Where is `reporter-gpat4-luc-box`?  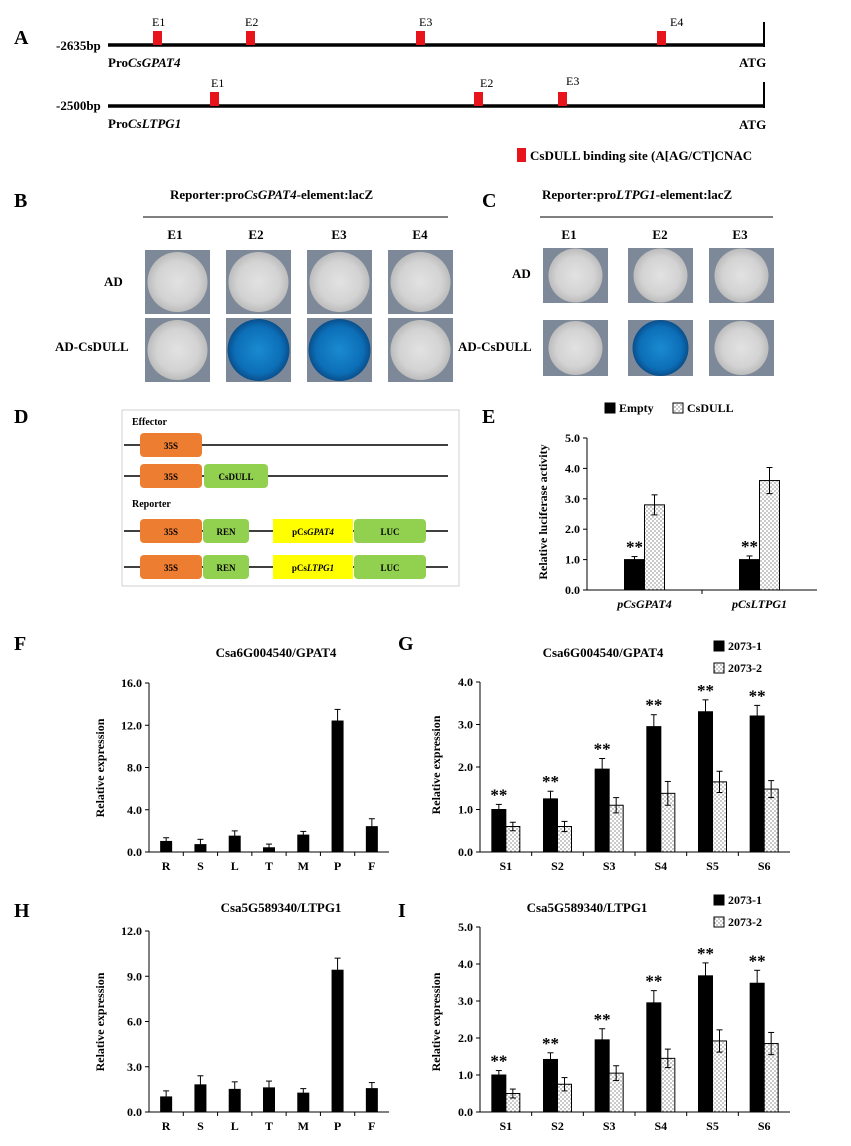 reporter-gpat4-luc-box is located at coordinates (390, 531).